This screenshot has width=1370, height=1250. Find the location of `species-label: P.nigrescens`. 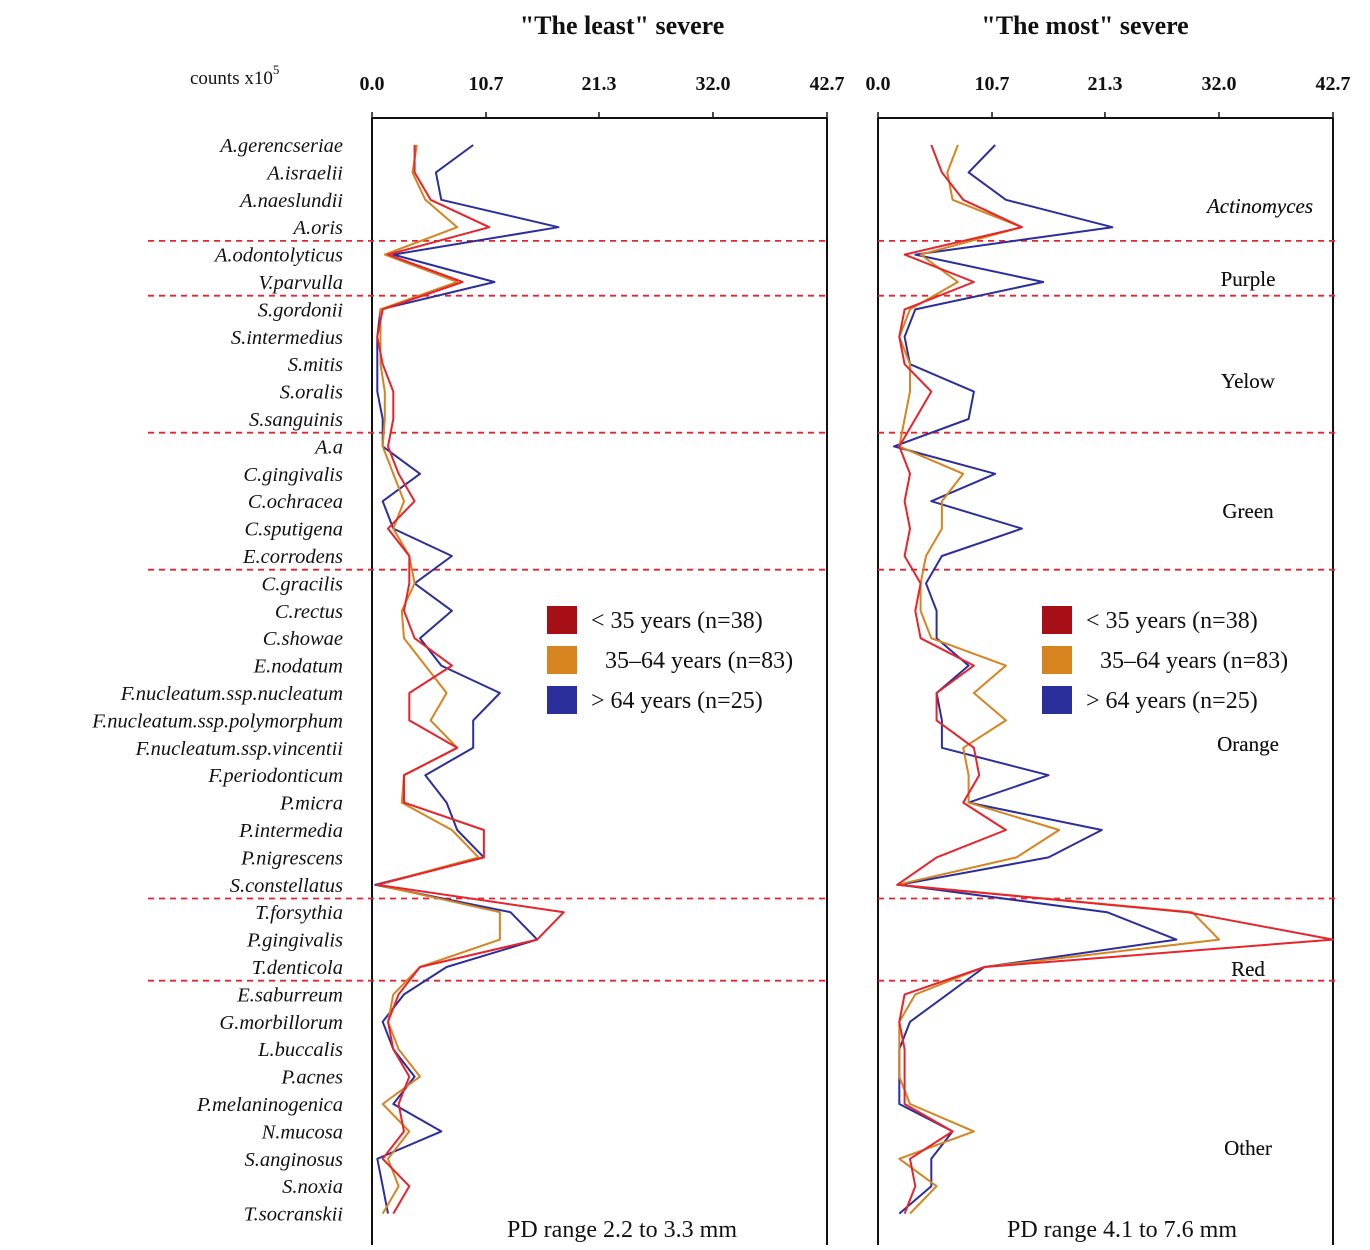

species-label: P.nigrescens is located at coordinates (291, 858).